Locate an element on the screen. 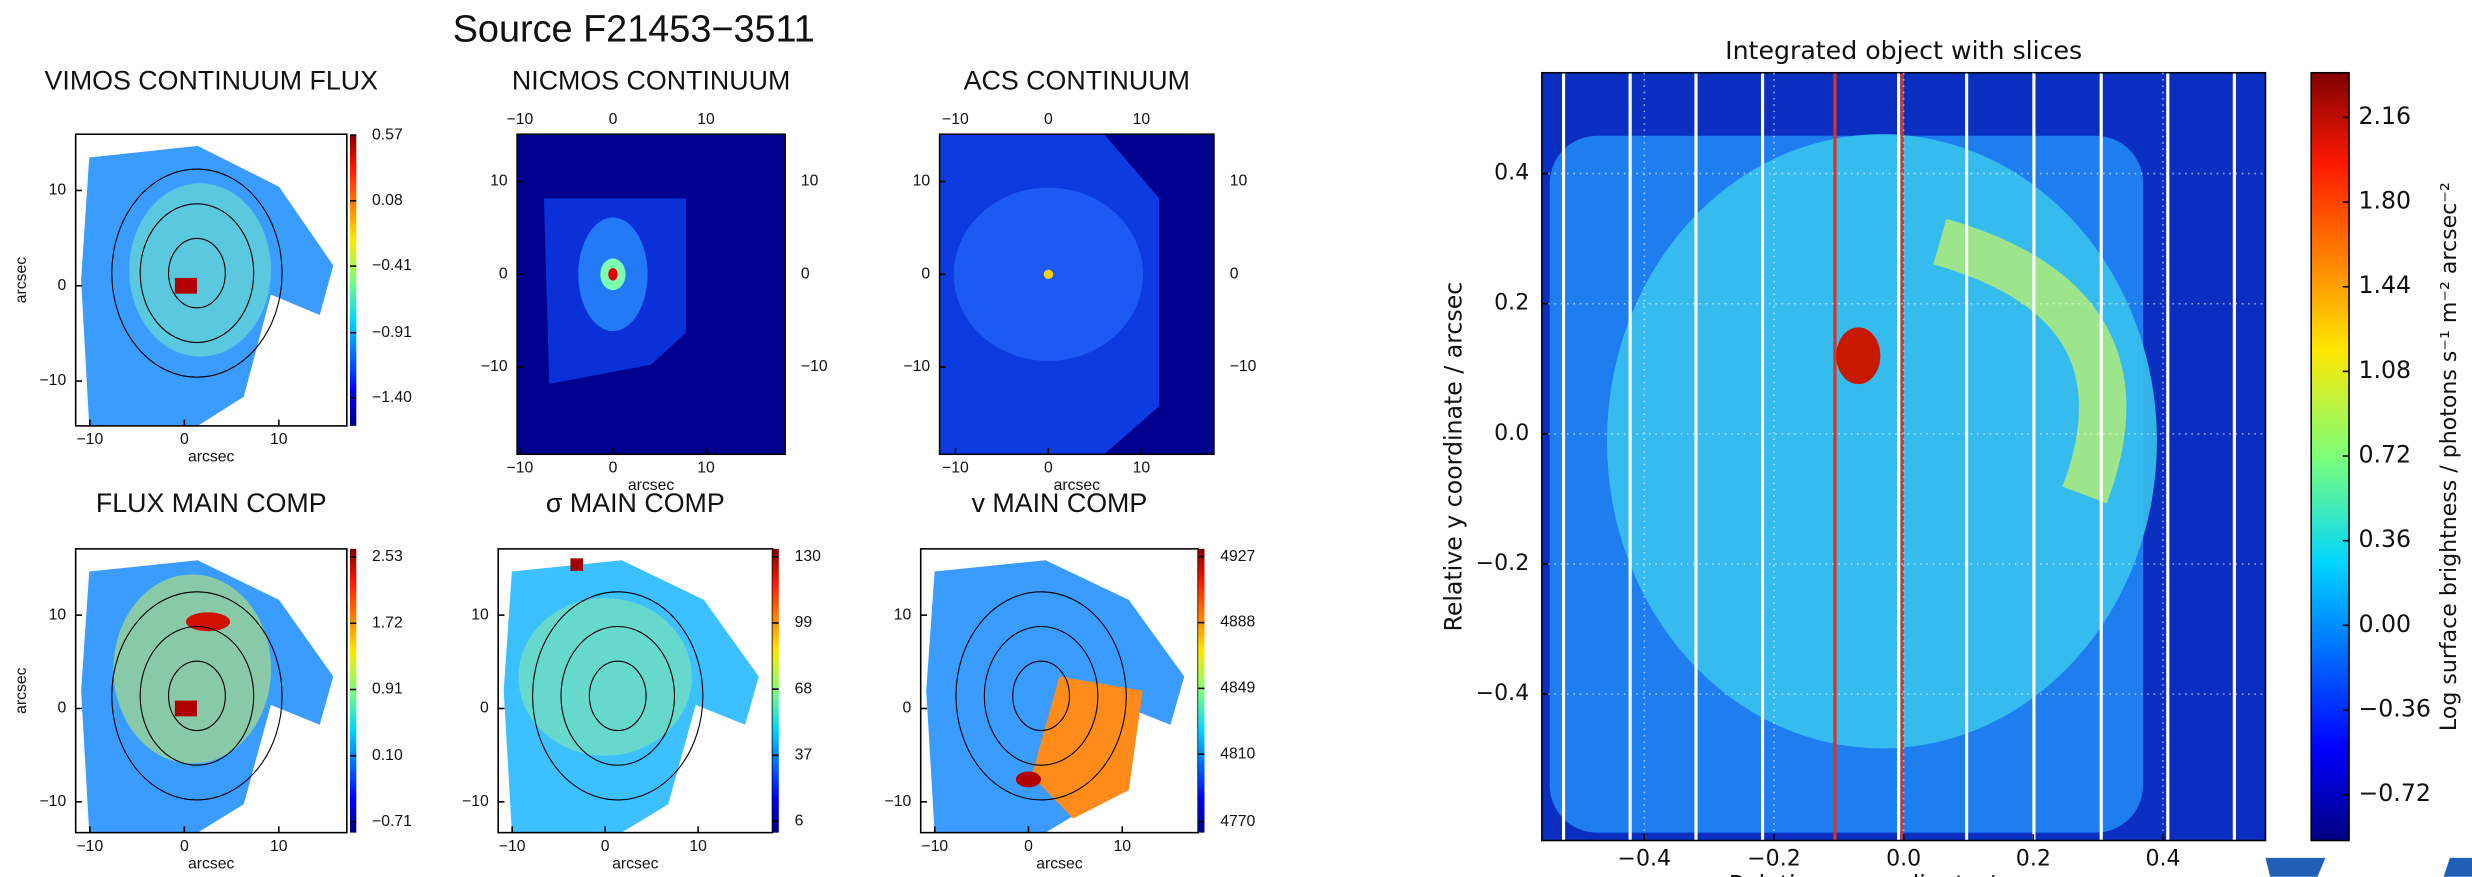 The image size is (2472, 877). logo is located at coordinates (2368, 867).